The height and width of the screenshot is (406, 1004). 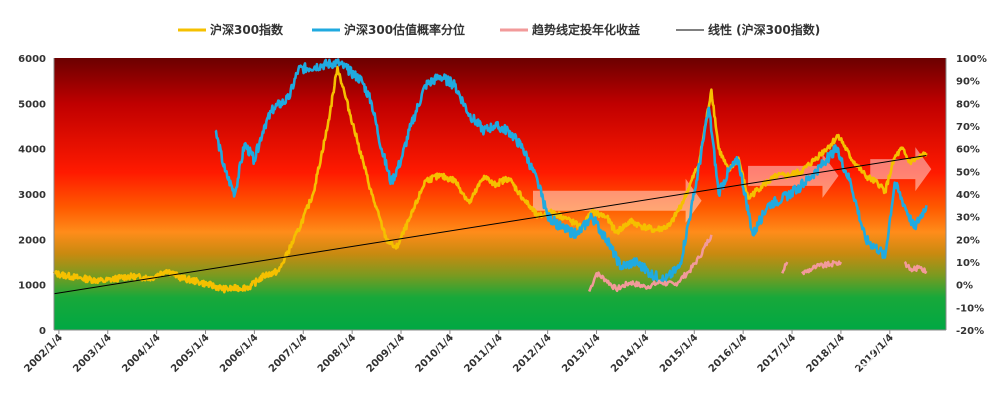 I want to click on watermark-icon-dot, so click(x=858, y=352).